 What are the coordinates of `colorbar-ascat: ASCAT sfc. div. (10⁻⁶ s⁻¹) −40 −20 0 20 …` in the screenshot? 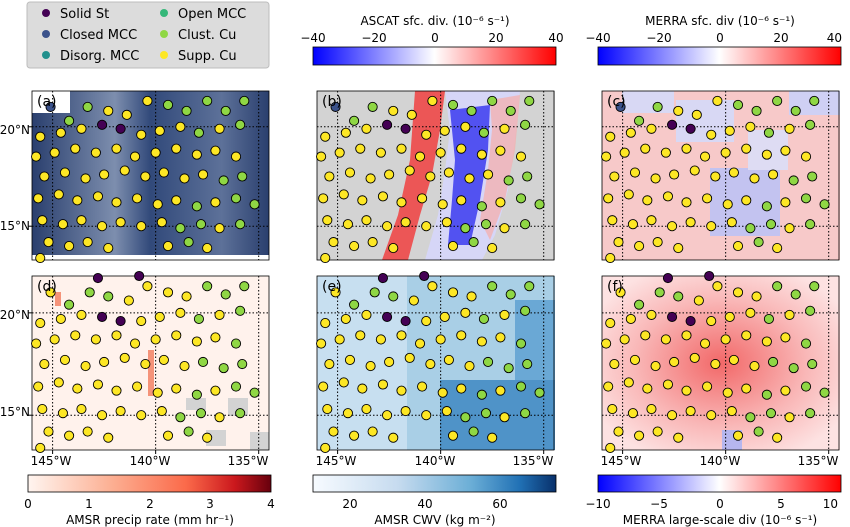 It's located at (432, 40).